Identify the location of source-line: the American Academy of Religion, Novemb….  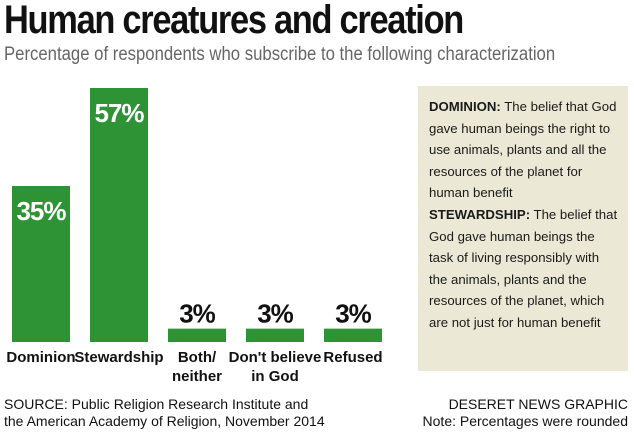
(164, 421).